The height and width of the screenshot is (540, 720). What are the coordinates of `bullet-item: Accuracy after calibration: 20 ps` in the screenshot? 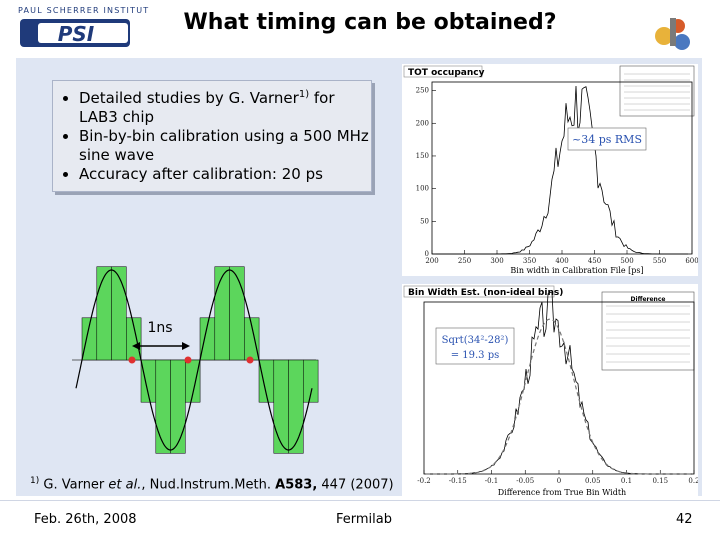 It's located at (225, 174).